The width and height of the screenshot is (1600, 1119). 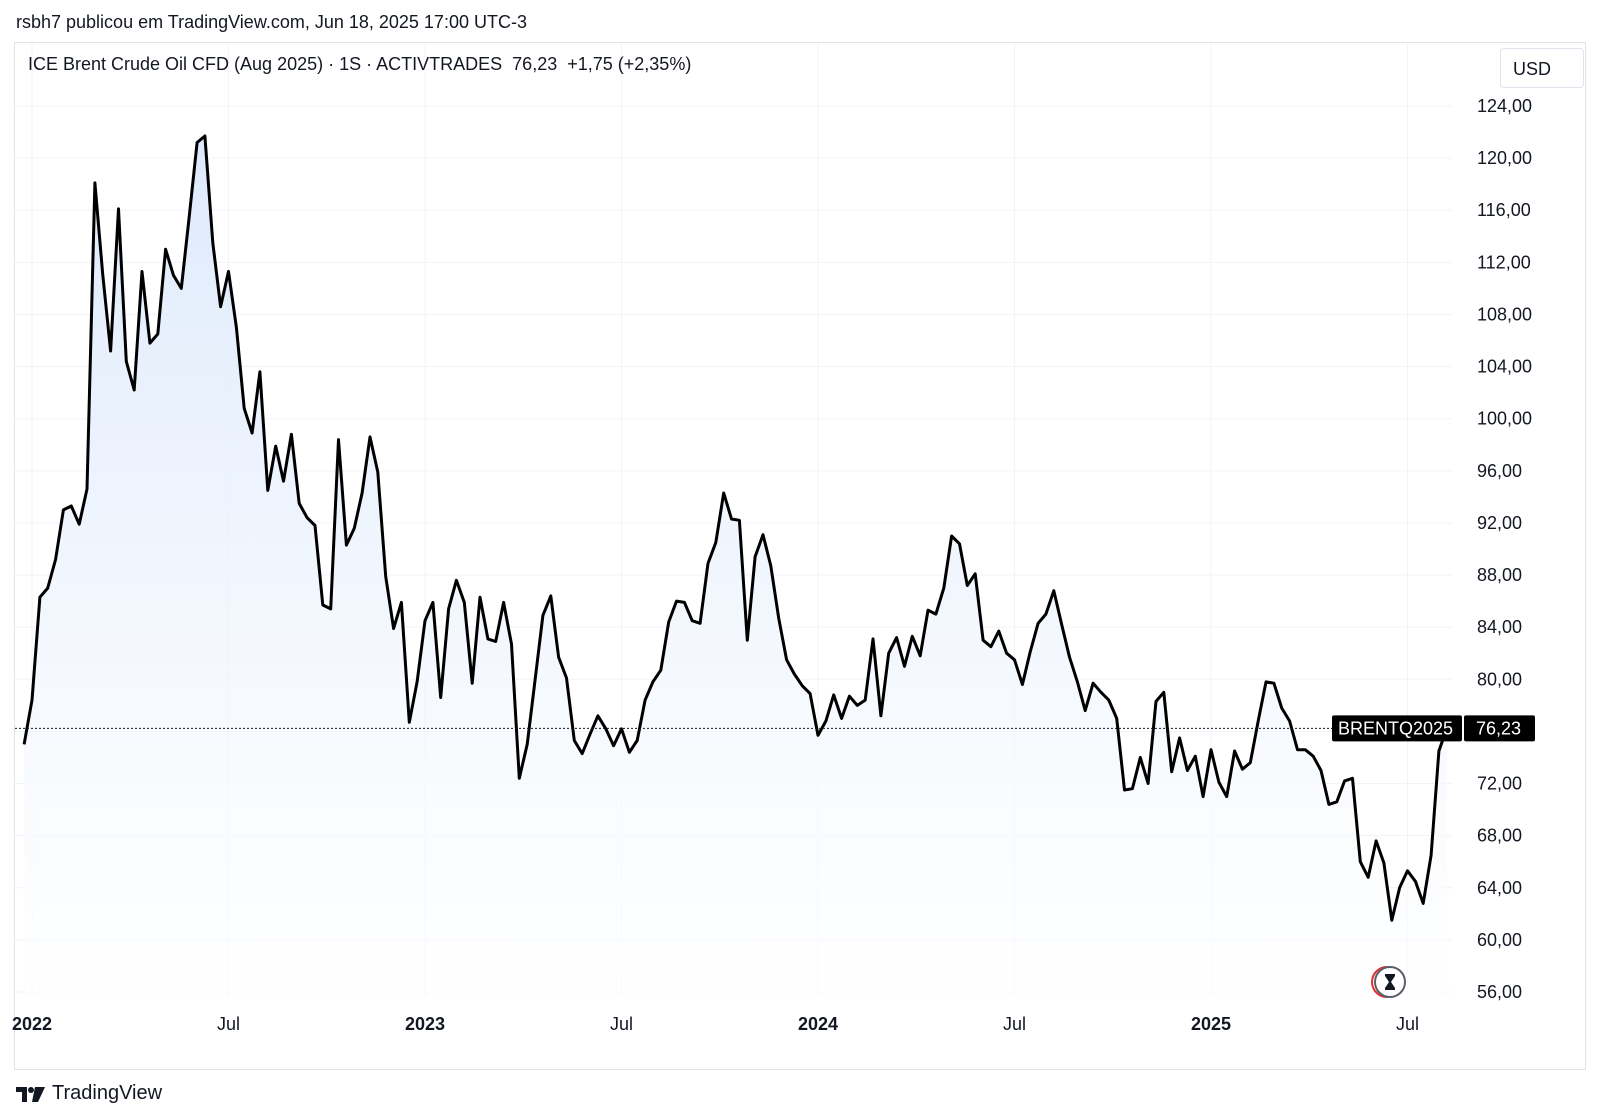 I want to click on x-axis: 2022 Jul 2023 Jul 2024 Jul 2025 Jul, so click(x=715, y=1024).